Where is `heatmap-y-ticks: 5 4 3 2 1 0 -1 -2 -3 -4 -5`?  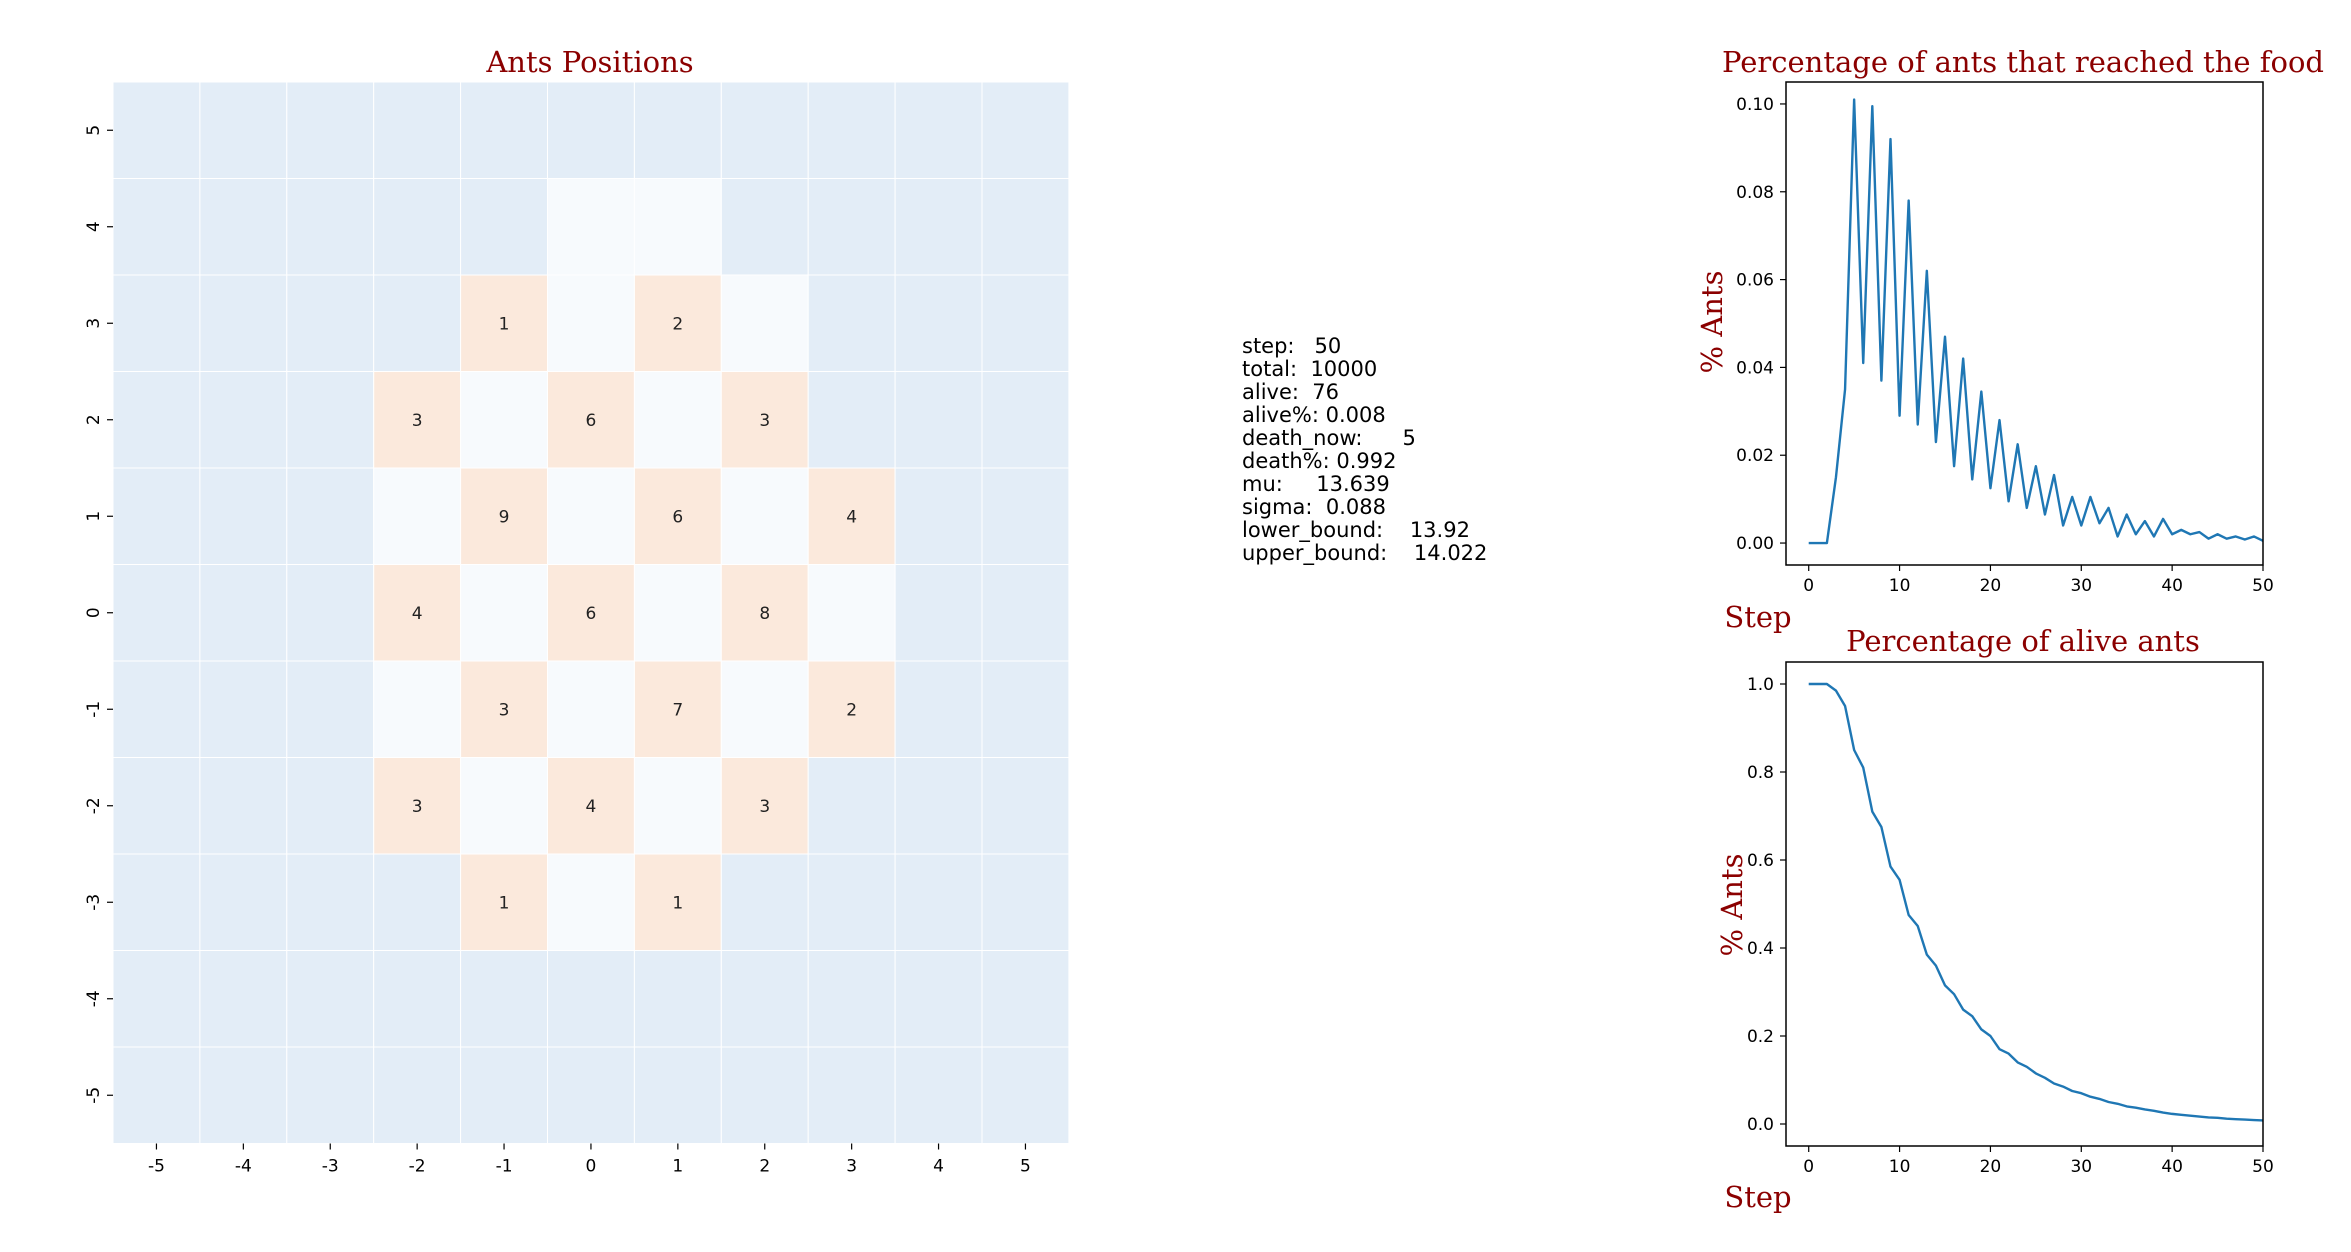 heatmap-y-ticks: 5 4 3 2 1 0 -1 -2 -3 -4 -5 is located at coordinates (98, 614).